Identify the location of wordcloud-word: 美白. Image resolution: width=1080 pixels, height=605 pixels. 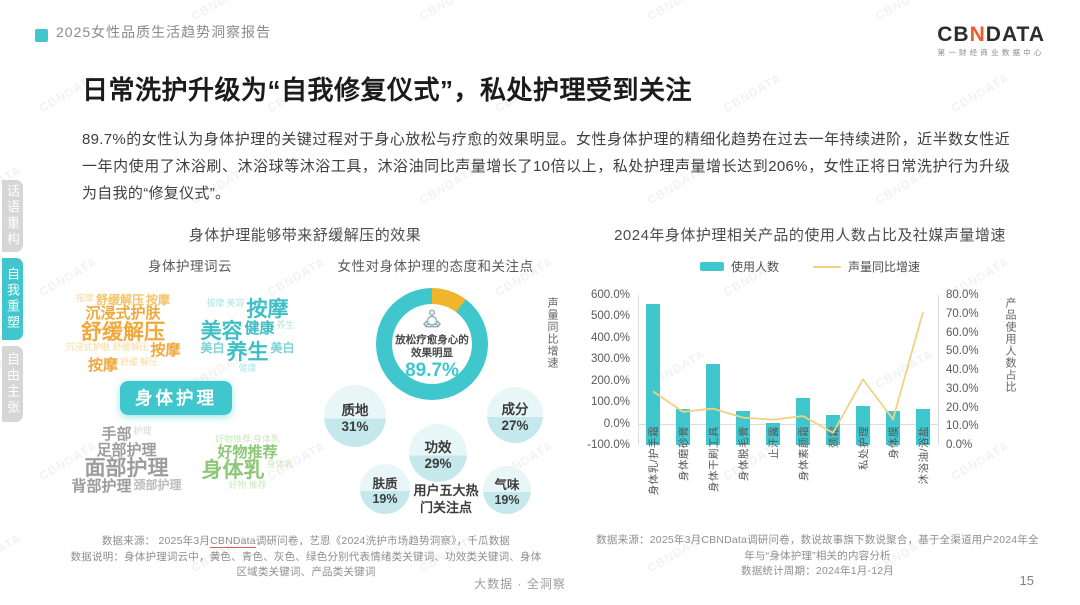
(212, 348).